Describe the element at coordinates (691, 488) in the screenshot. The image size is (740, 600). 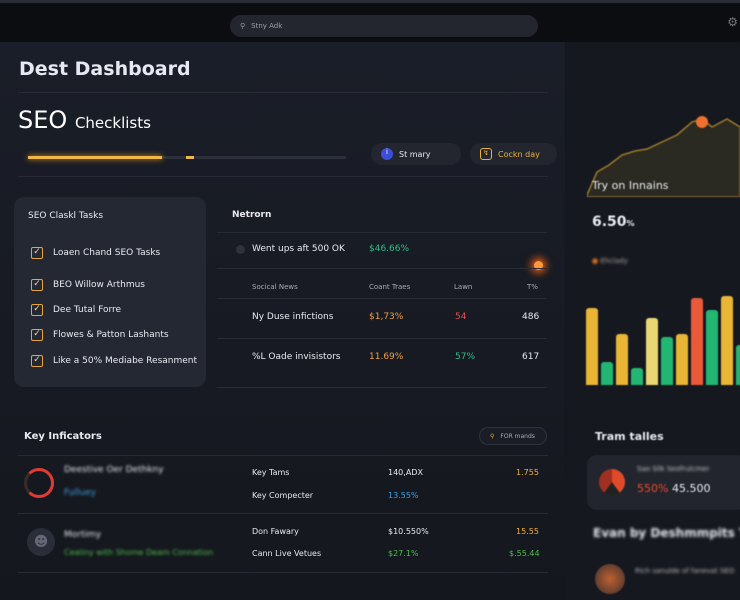
I see `stat-value: 45.500` at that location.